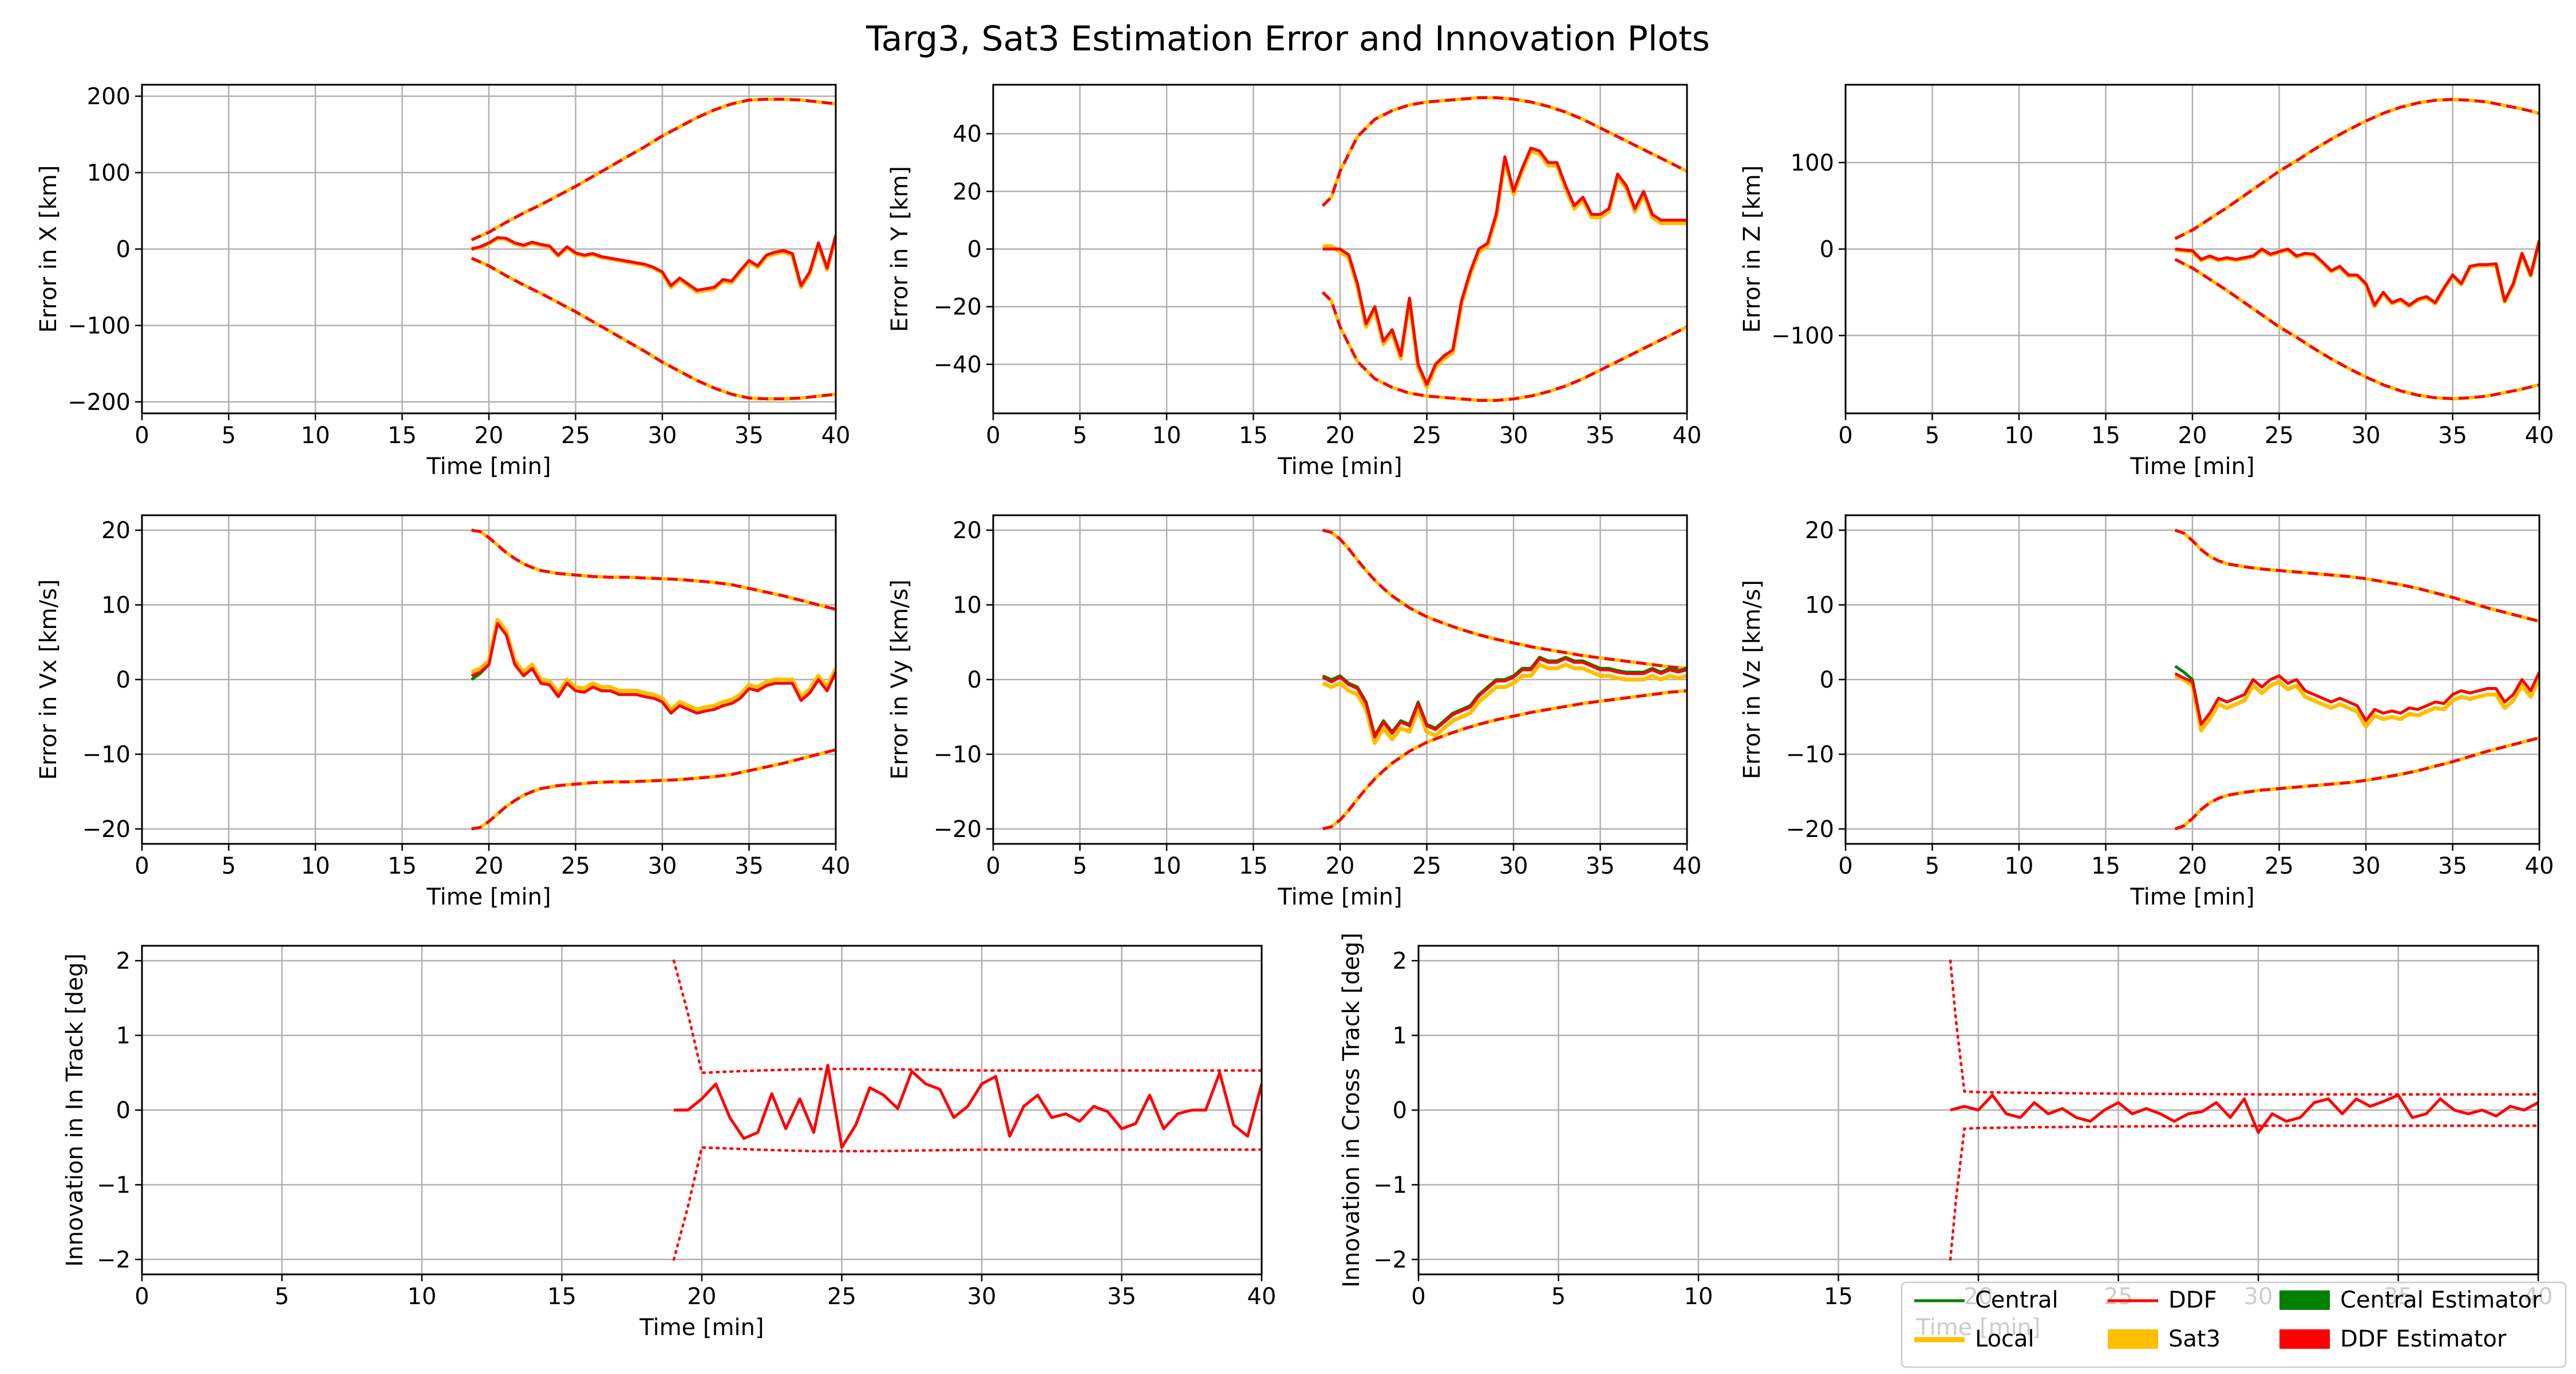 Image resolution: width=2576 pixels, height=1374 pixels. Describe the element at coordinates (109, 97) in the screenshot. I see `y-tick-label: 200` at that location.